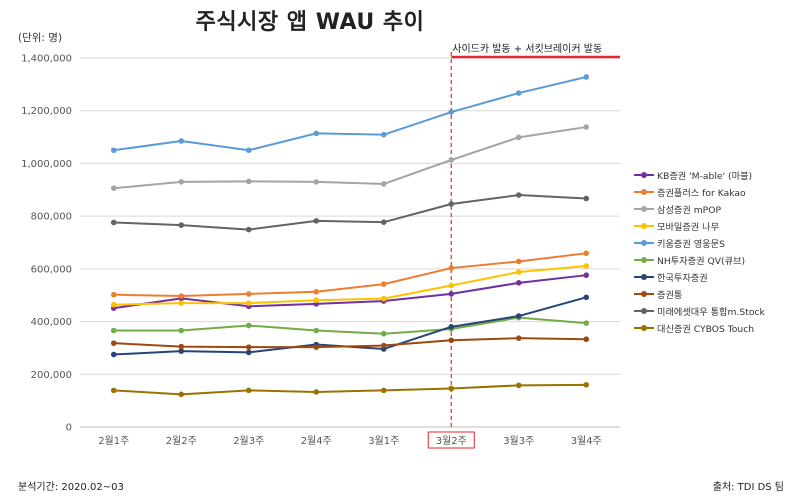 This screenshot has width=800, height=499. I want to click on y-tick-label: 400,000, so click(51, 322).